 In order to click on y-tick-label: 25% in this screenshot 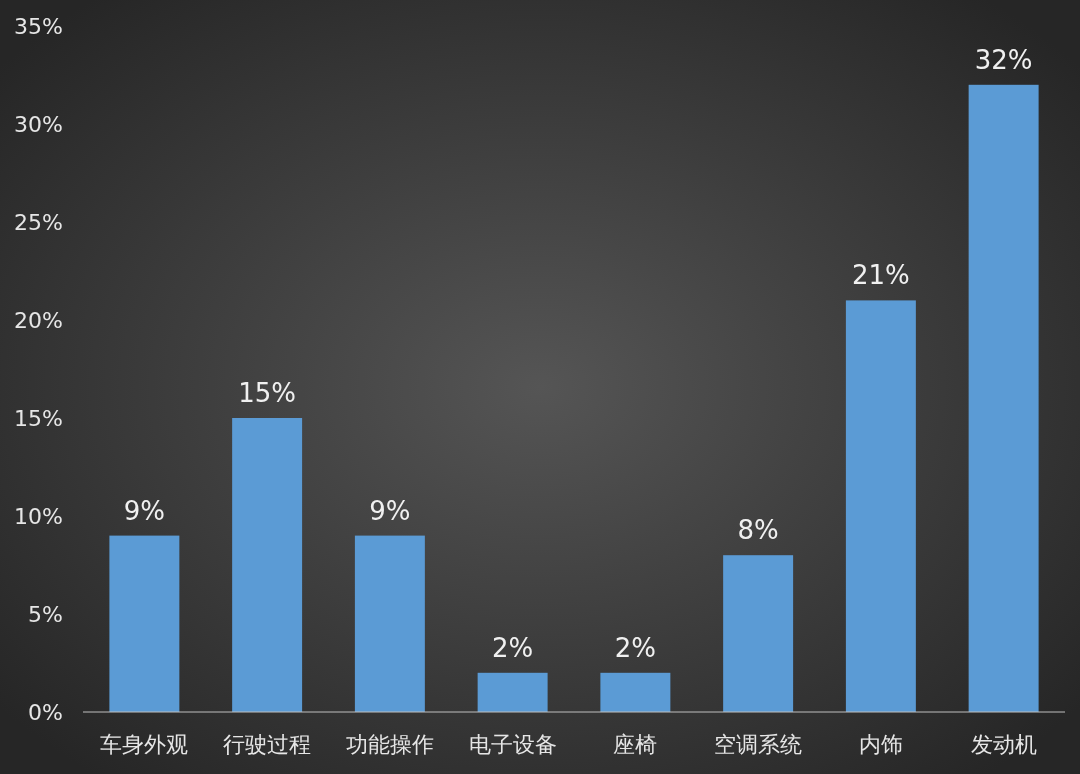, I will do `click(38, 222)`.